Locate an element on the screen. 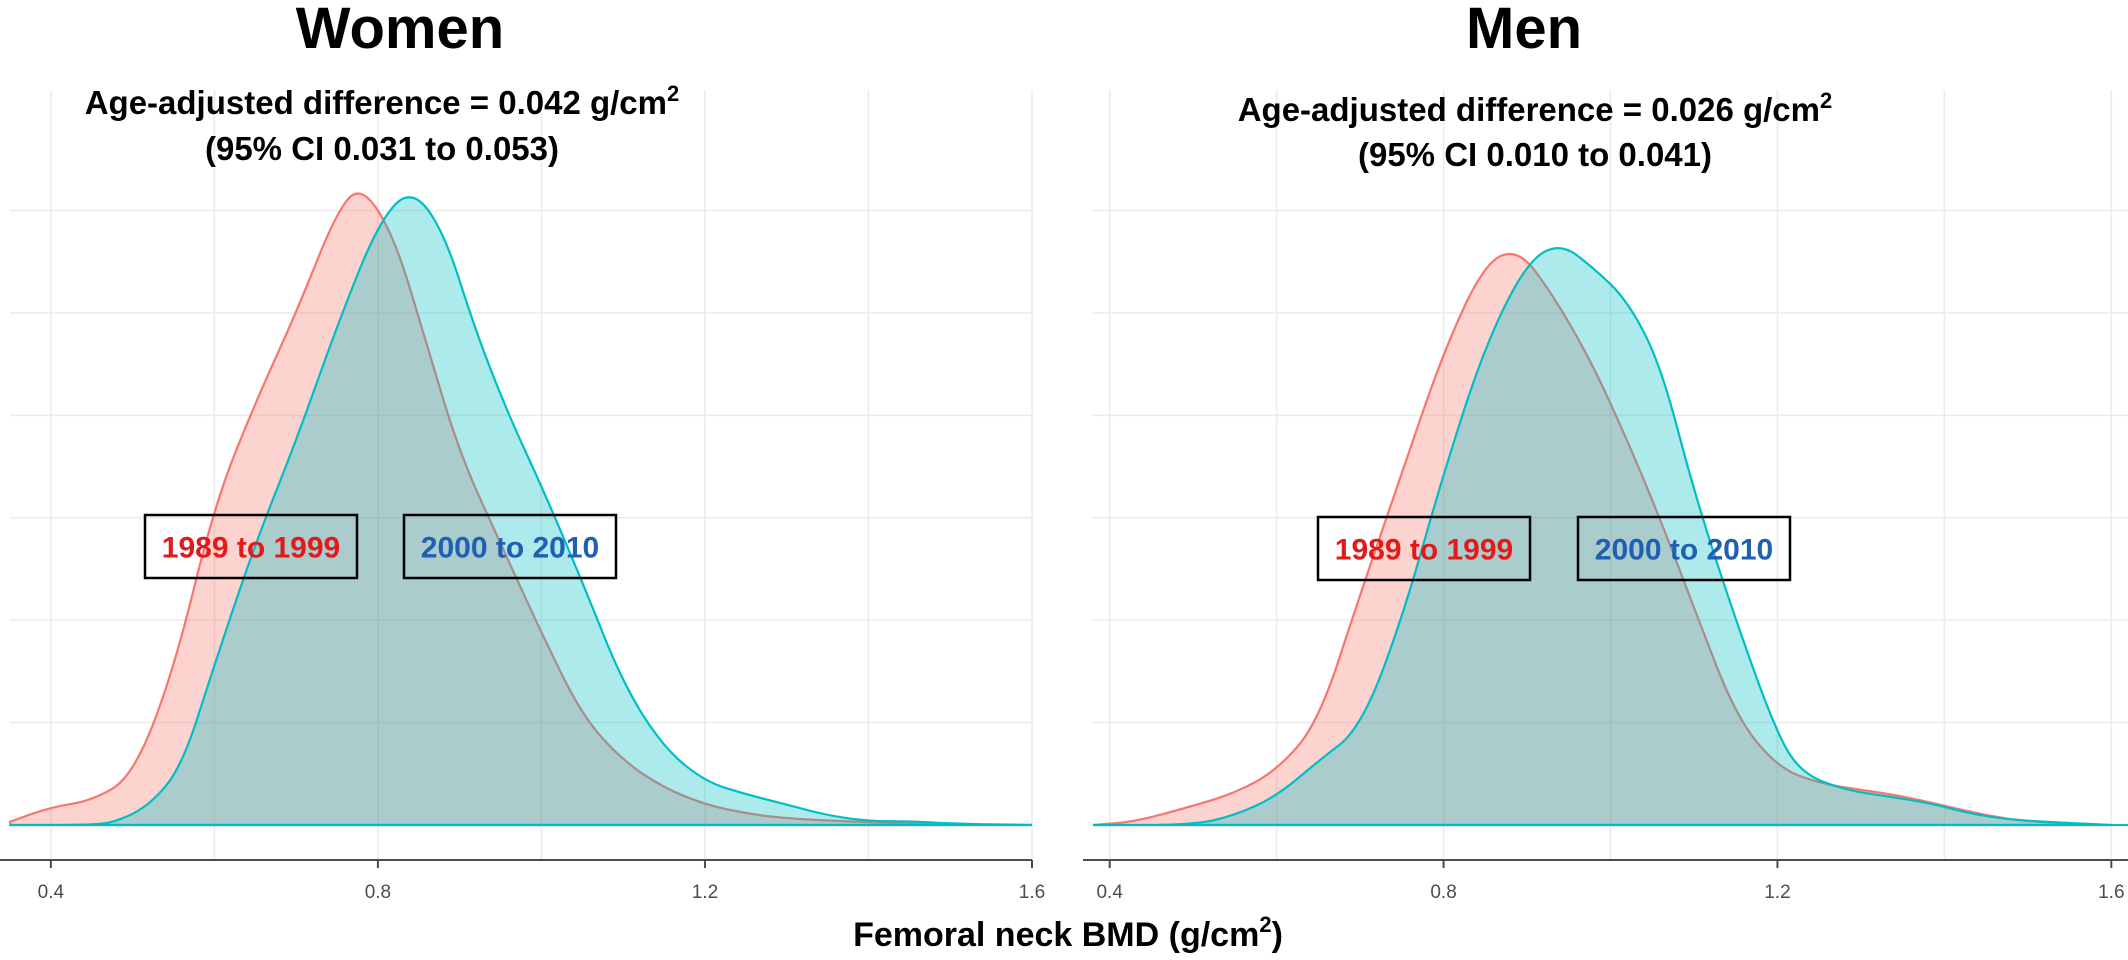  annotation-line2-women: (95% CI 0.031 to 0.053) is located at coordinates (382, 148).